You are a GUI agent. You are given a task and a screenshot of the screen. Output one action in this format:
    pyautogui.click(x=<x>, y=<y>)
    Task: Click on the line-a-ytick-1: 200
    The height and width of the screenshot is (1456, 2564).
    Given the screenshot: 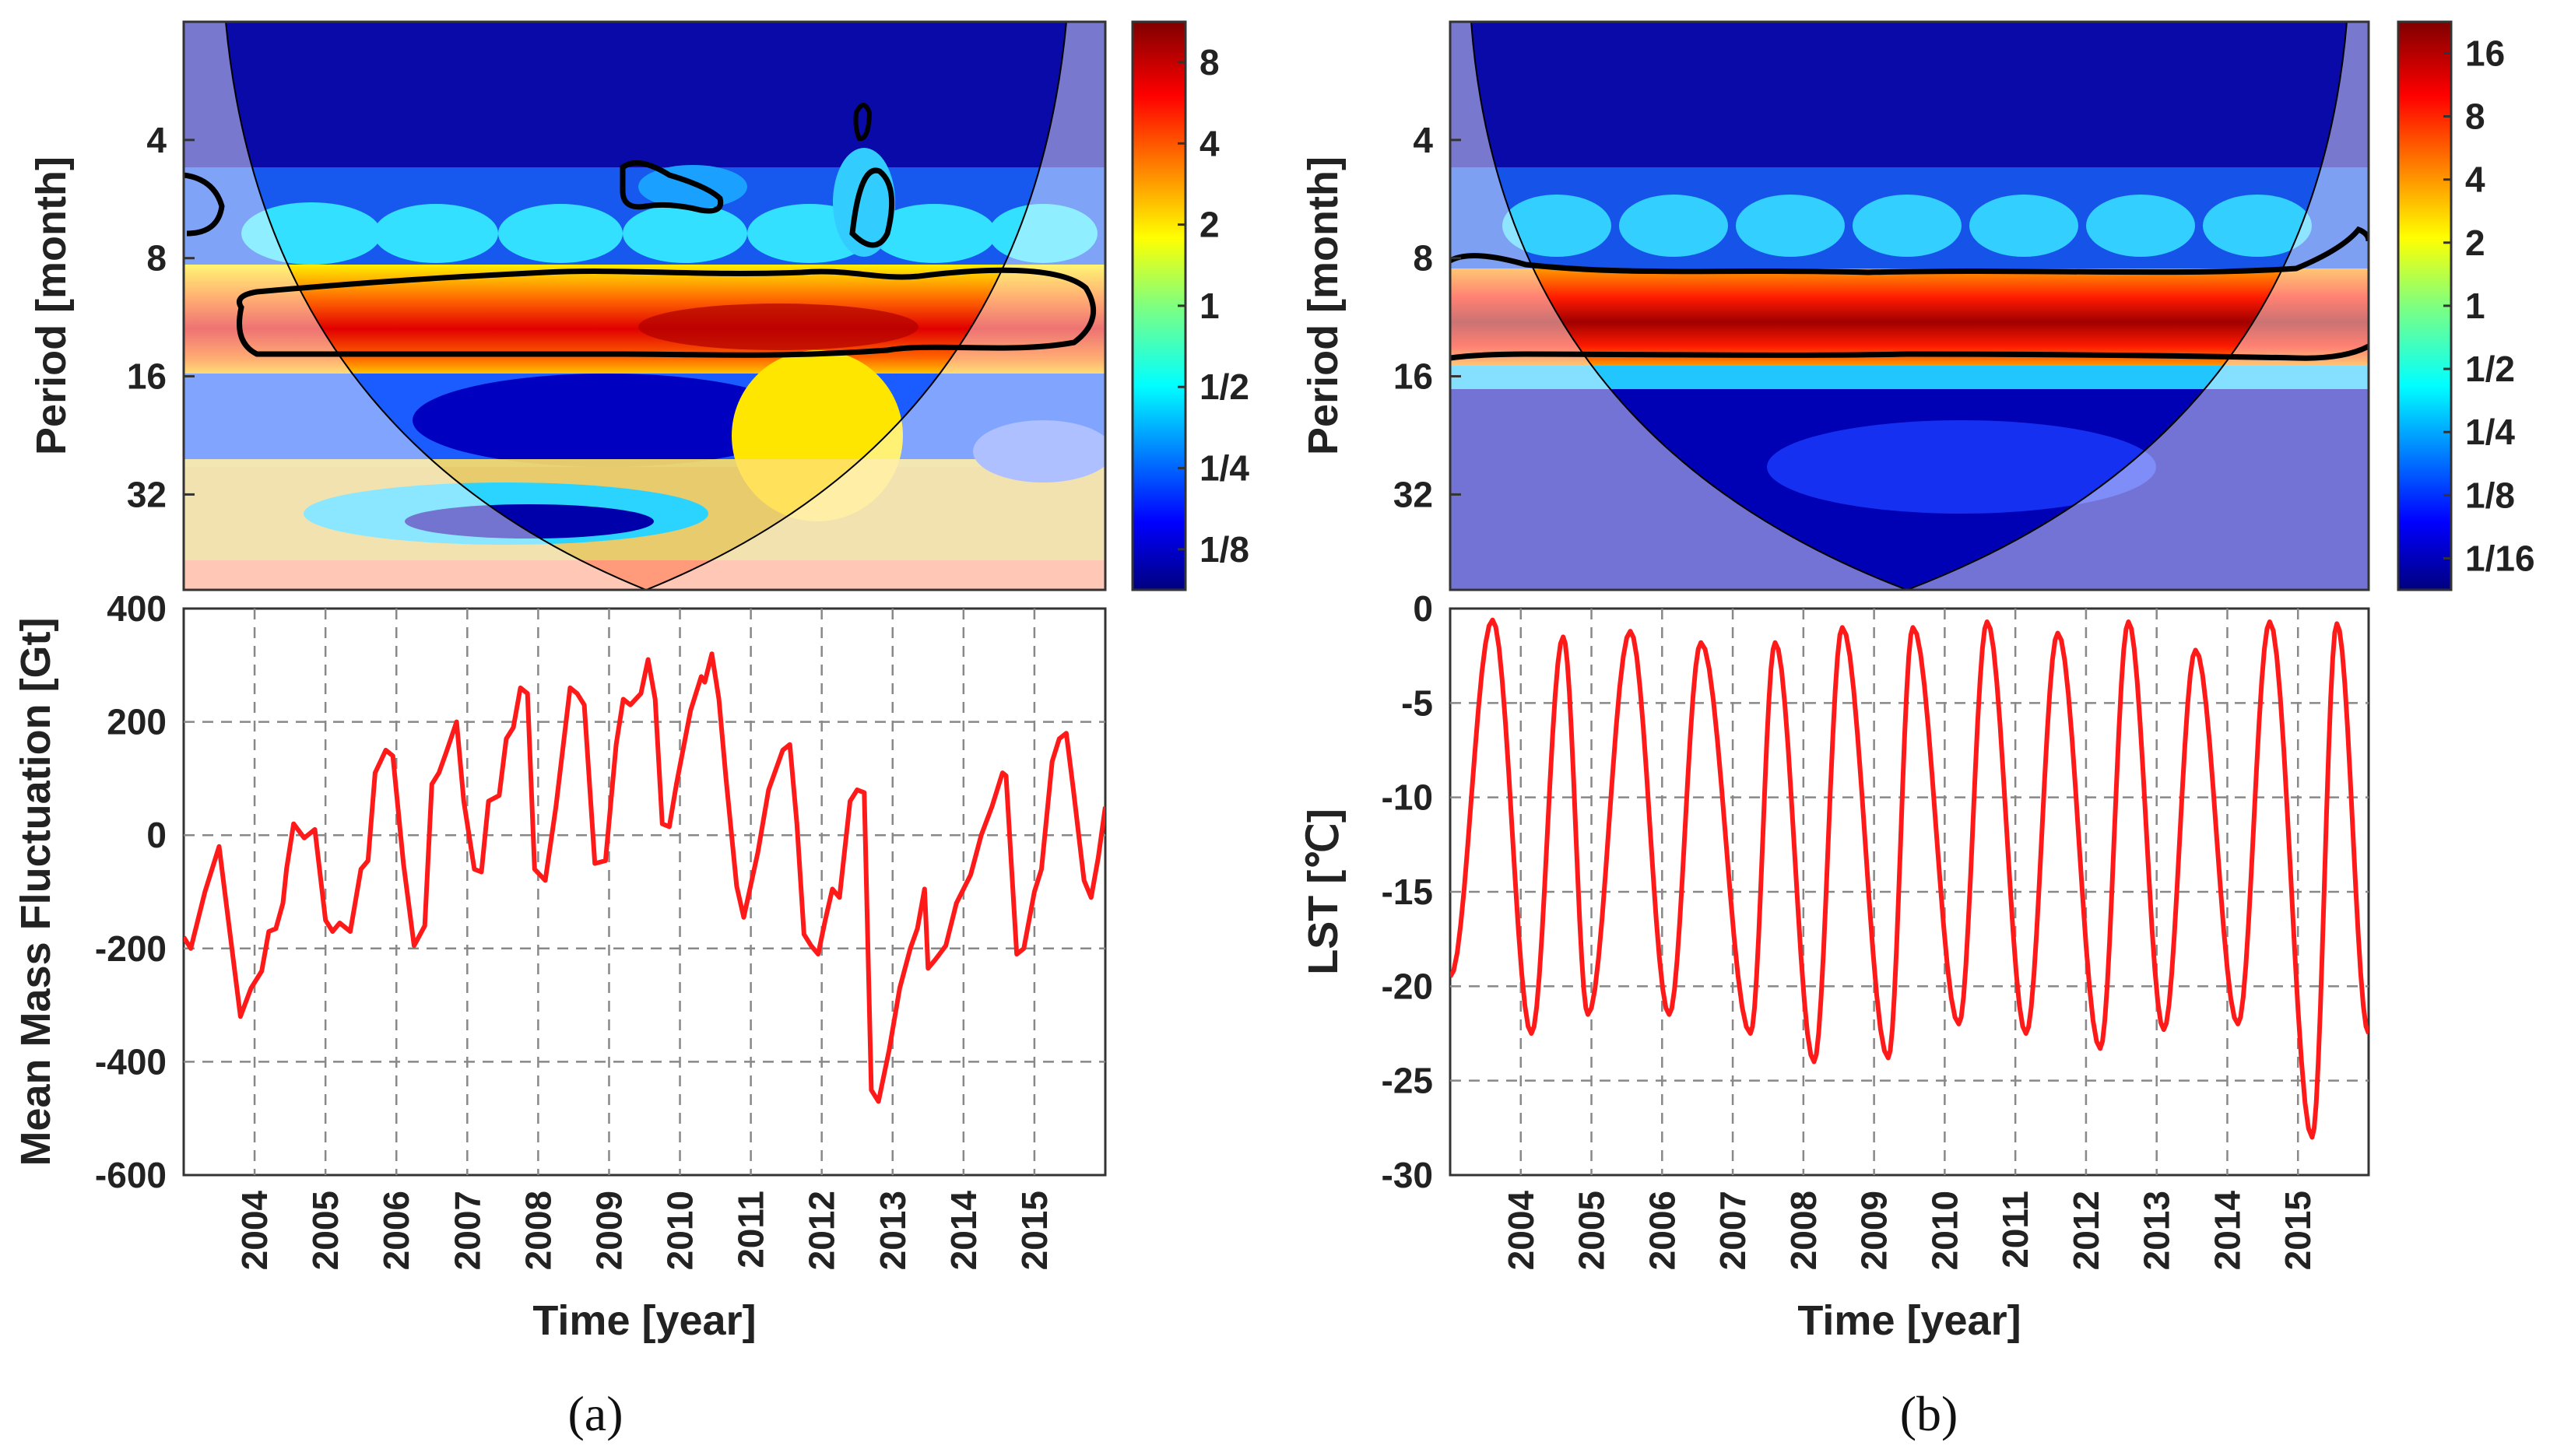 What is the action you would take?
    pyautogui.click(x=137, y=722)
    